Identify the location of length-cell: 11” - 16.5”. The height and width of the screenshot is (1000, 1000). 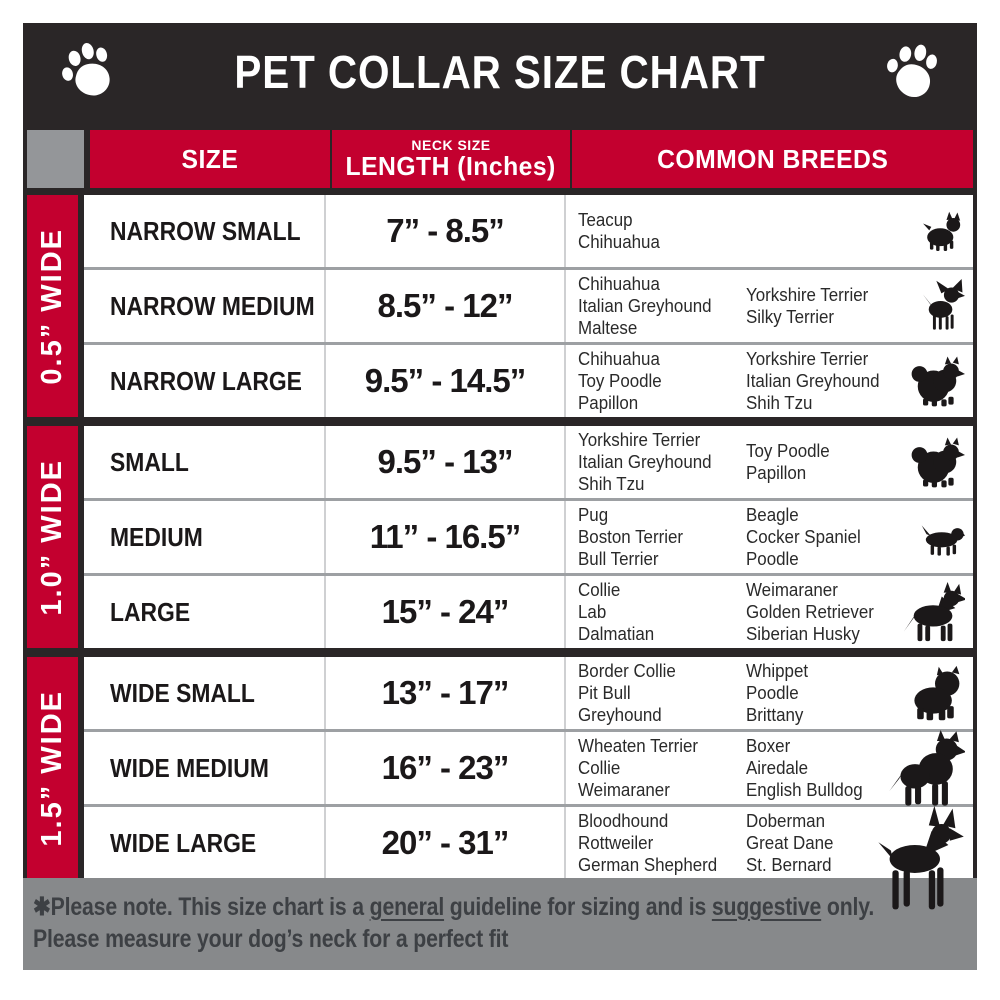
(445, 536).